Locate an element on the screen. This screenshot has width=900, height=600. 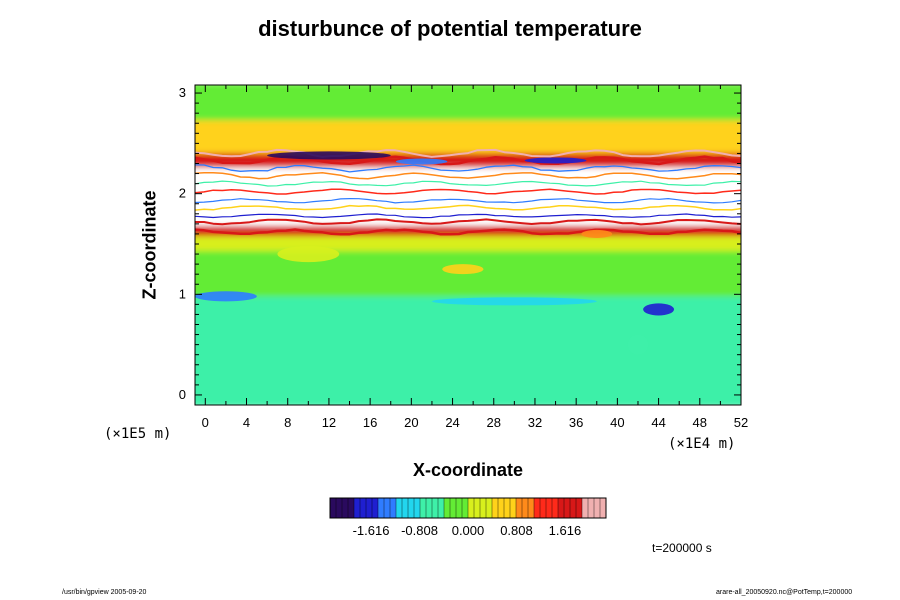
x-tick-label: 36 is located at coordinates (576, 422).